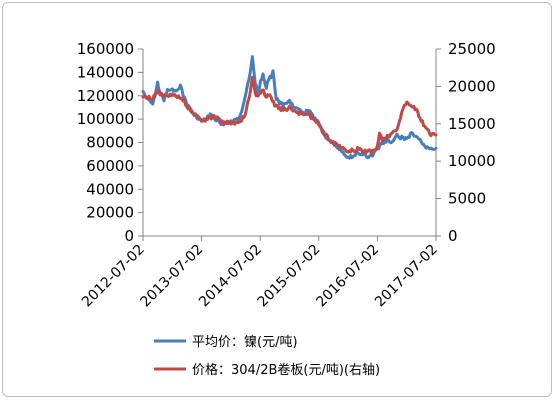  What do you see at coordinates (289, 115) in the screenshot?
I see `series-line-304-coil` at bounding box center [289, 115].